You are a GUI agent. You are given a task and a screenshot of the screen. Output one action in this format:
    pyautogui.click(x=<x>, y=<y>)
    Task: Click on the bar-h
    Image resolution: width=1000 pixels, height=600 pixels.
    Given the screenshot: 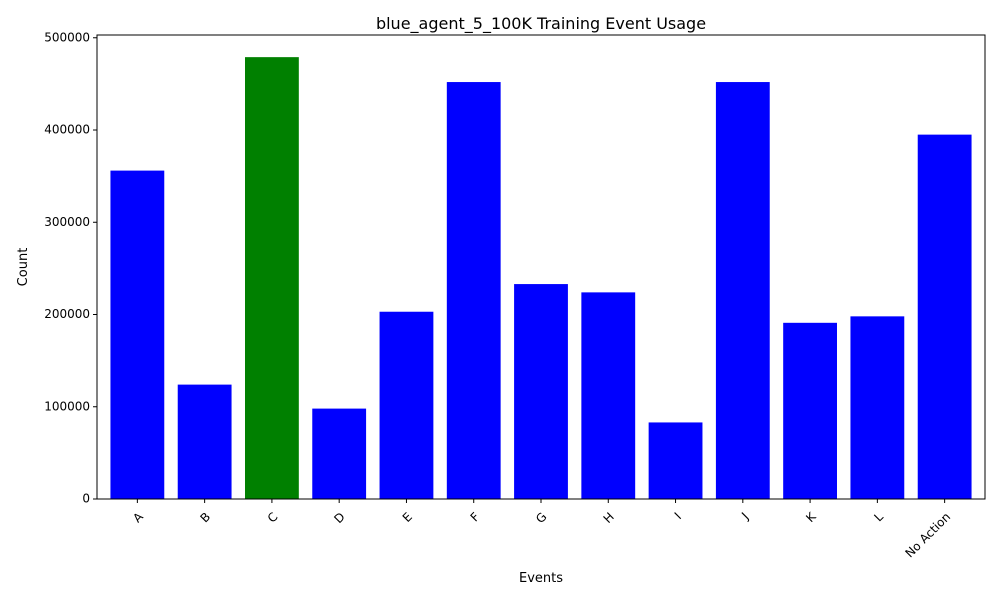 What is the action you would take?
    pyautogui.click(x=608, y=395)
    